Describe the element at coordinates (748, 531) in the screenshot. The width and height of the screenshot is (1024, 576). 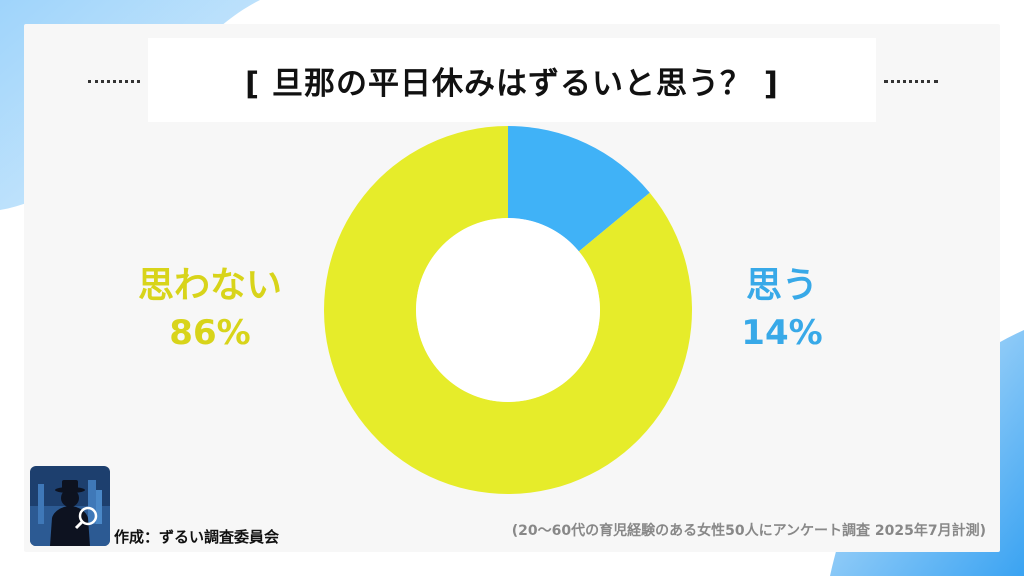
I see `survey-note: (20〜60代の育児経験のある女性50人にアンケート調査 2025年7月計測)` at that location.